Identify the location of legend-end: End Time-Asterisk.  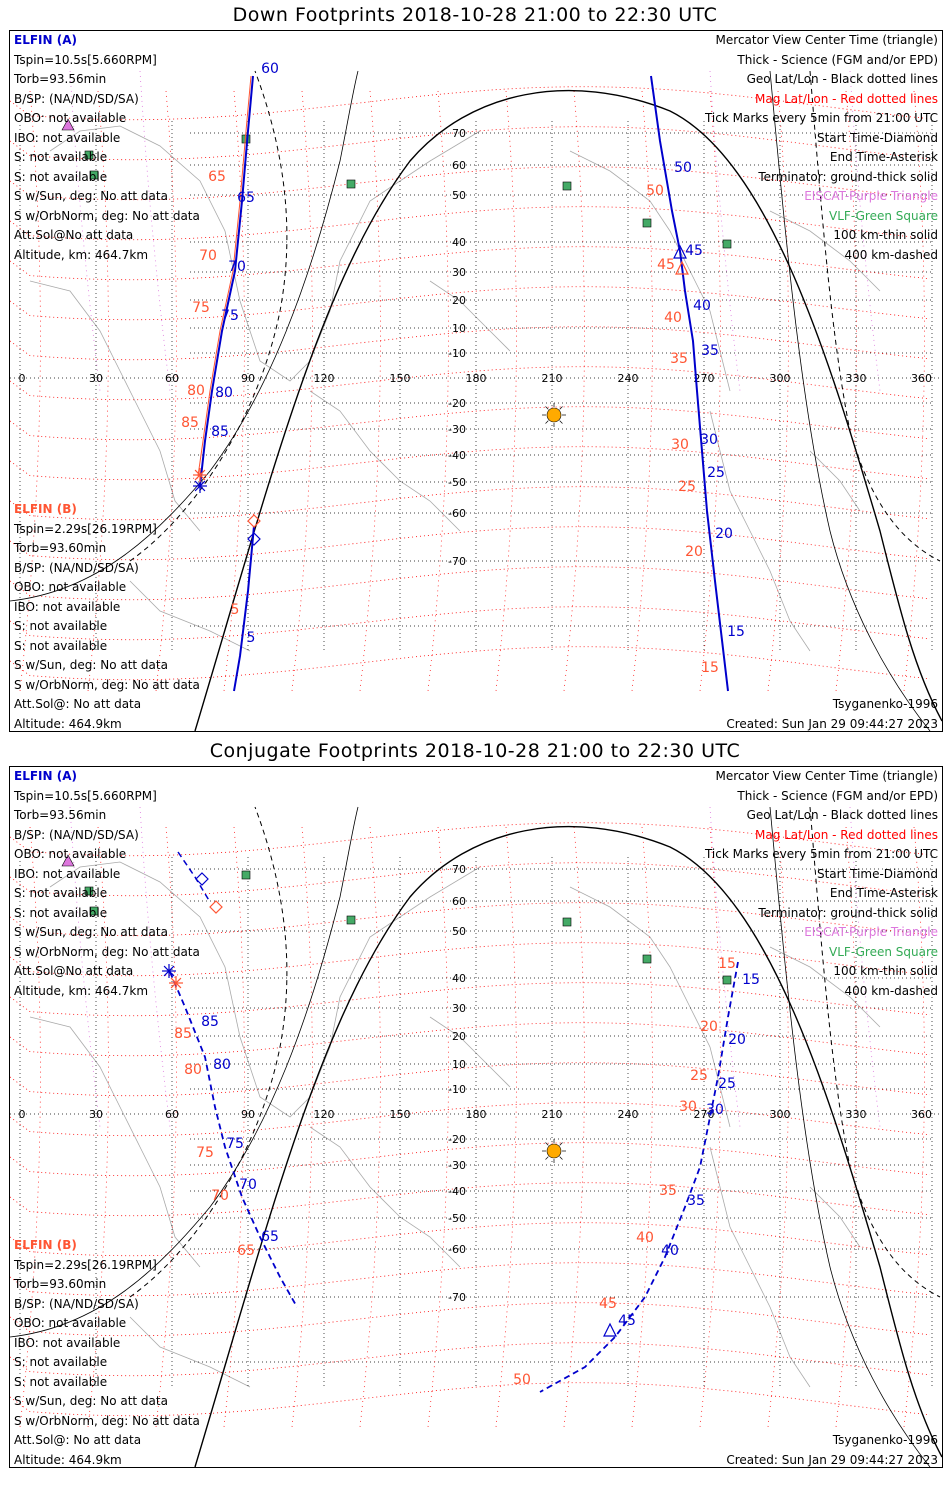
(883, 893).